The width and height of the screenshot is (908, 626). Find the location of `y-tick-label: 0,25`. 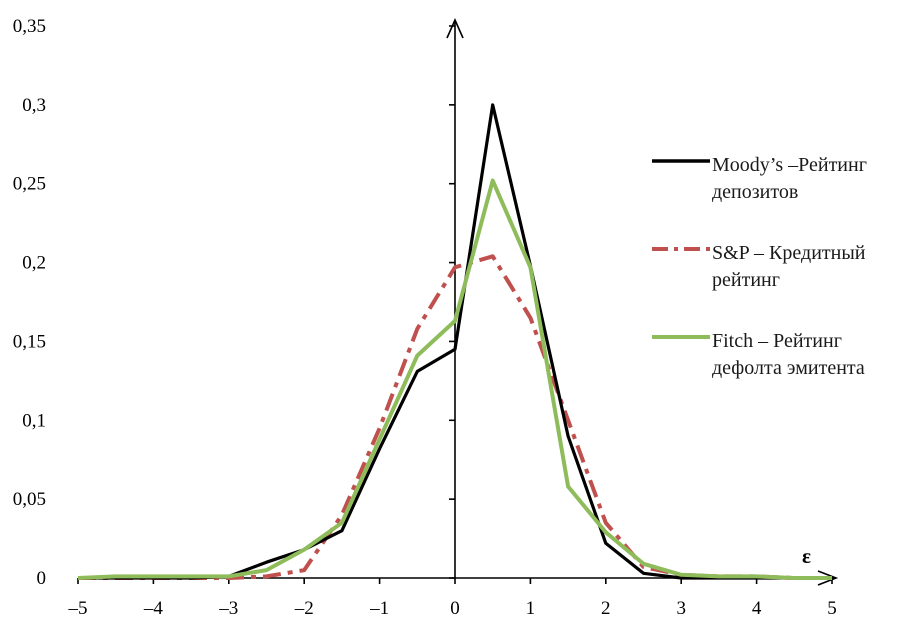

y-tick-label: 0,25 is located at coordinates (29, 184).